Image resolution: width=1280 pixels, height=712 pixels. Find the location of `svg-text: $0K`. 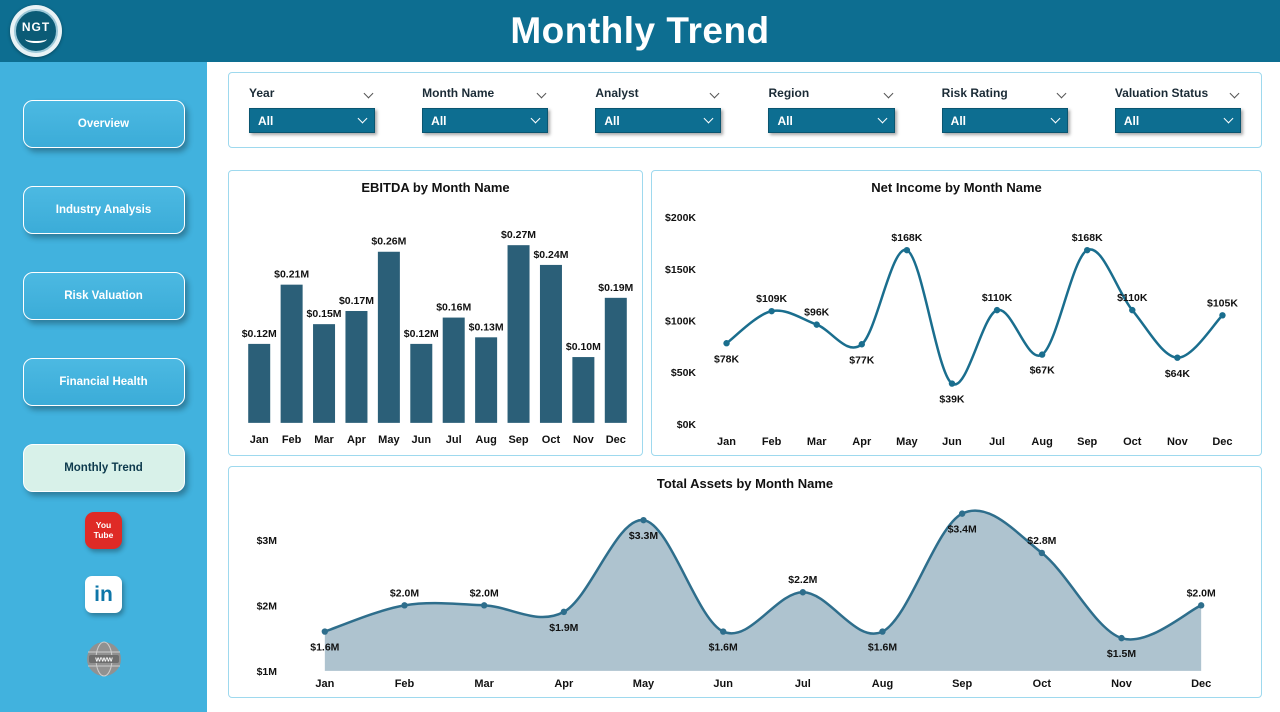

svg-text: $0K is located at coordinates (687, 425).